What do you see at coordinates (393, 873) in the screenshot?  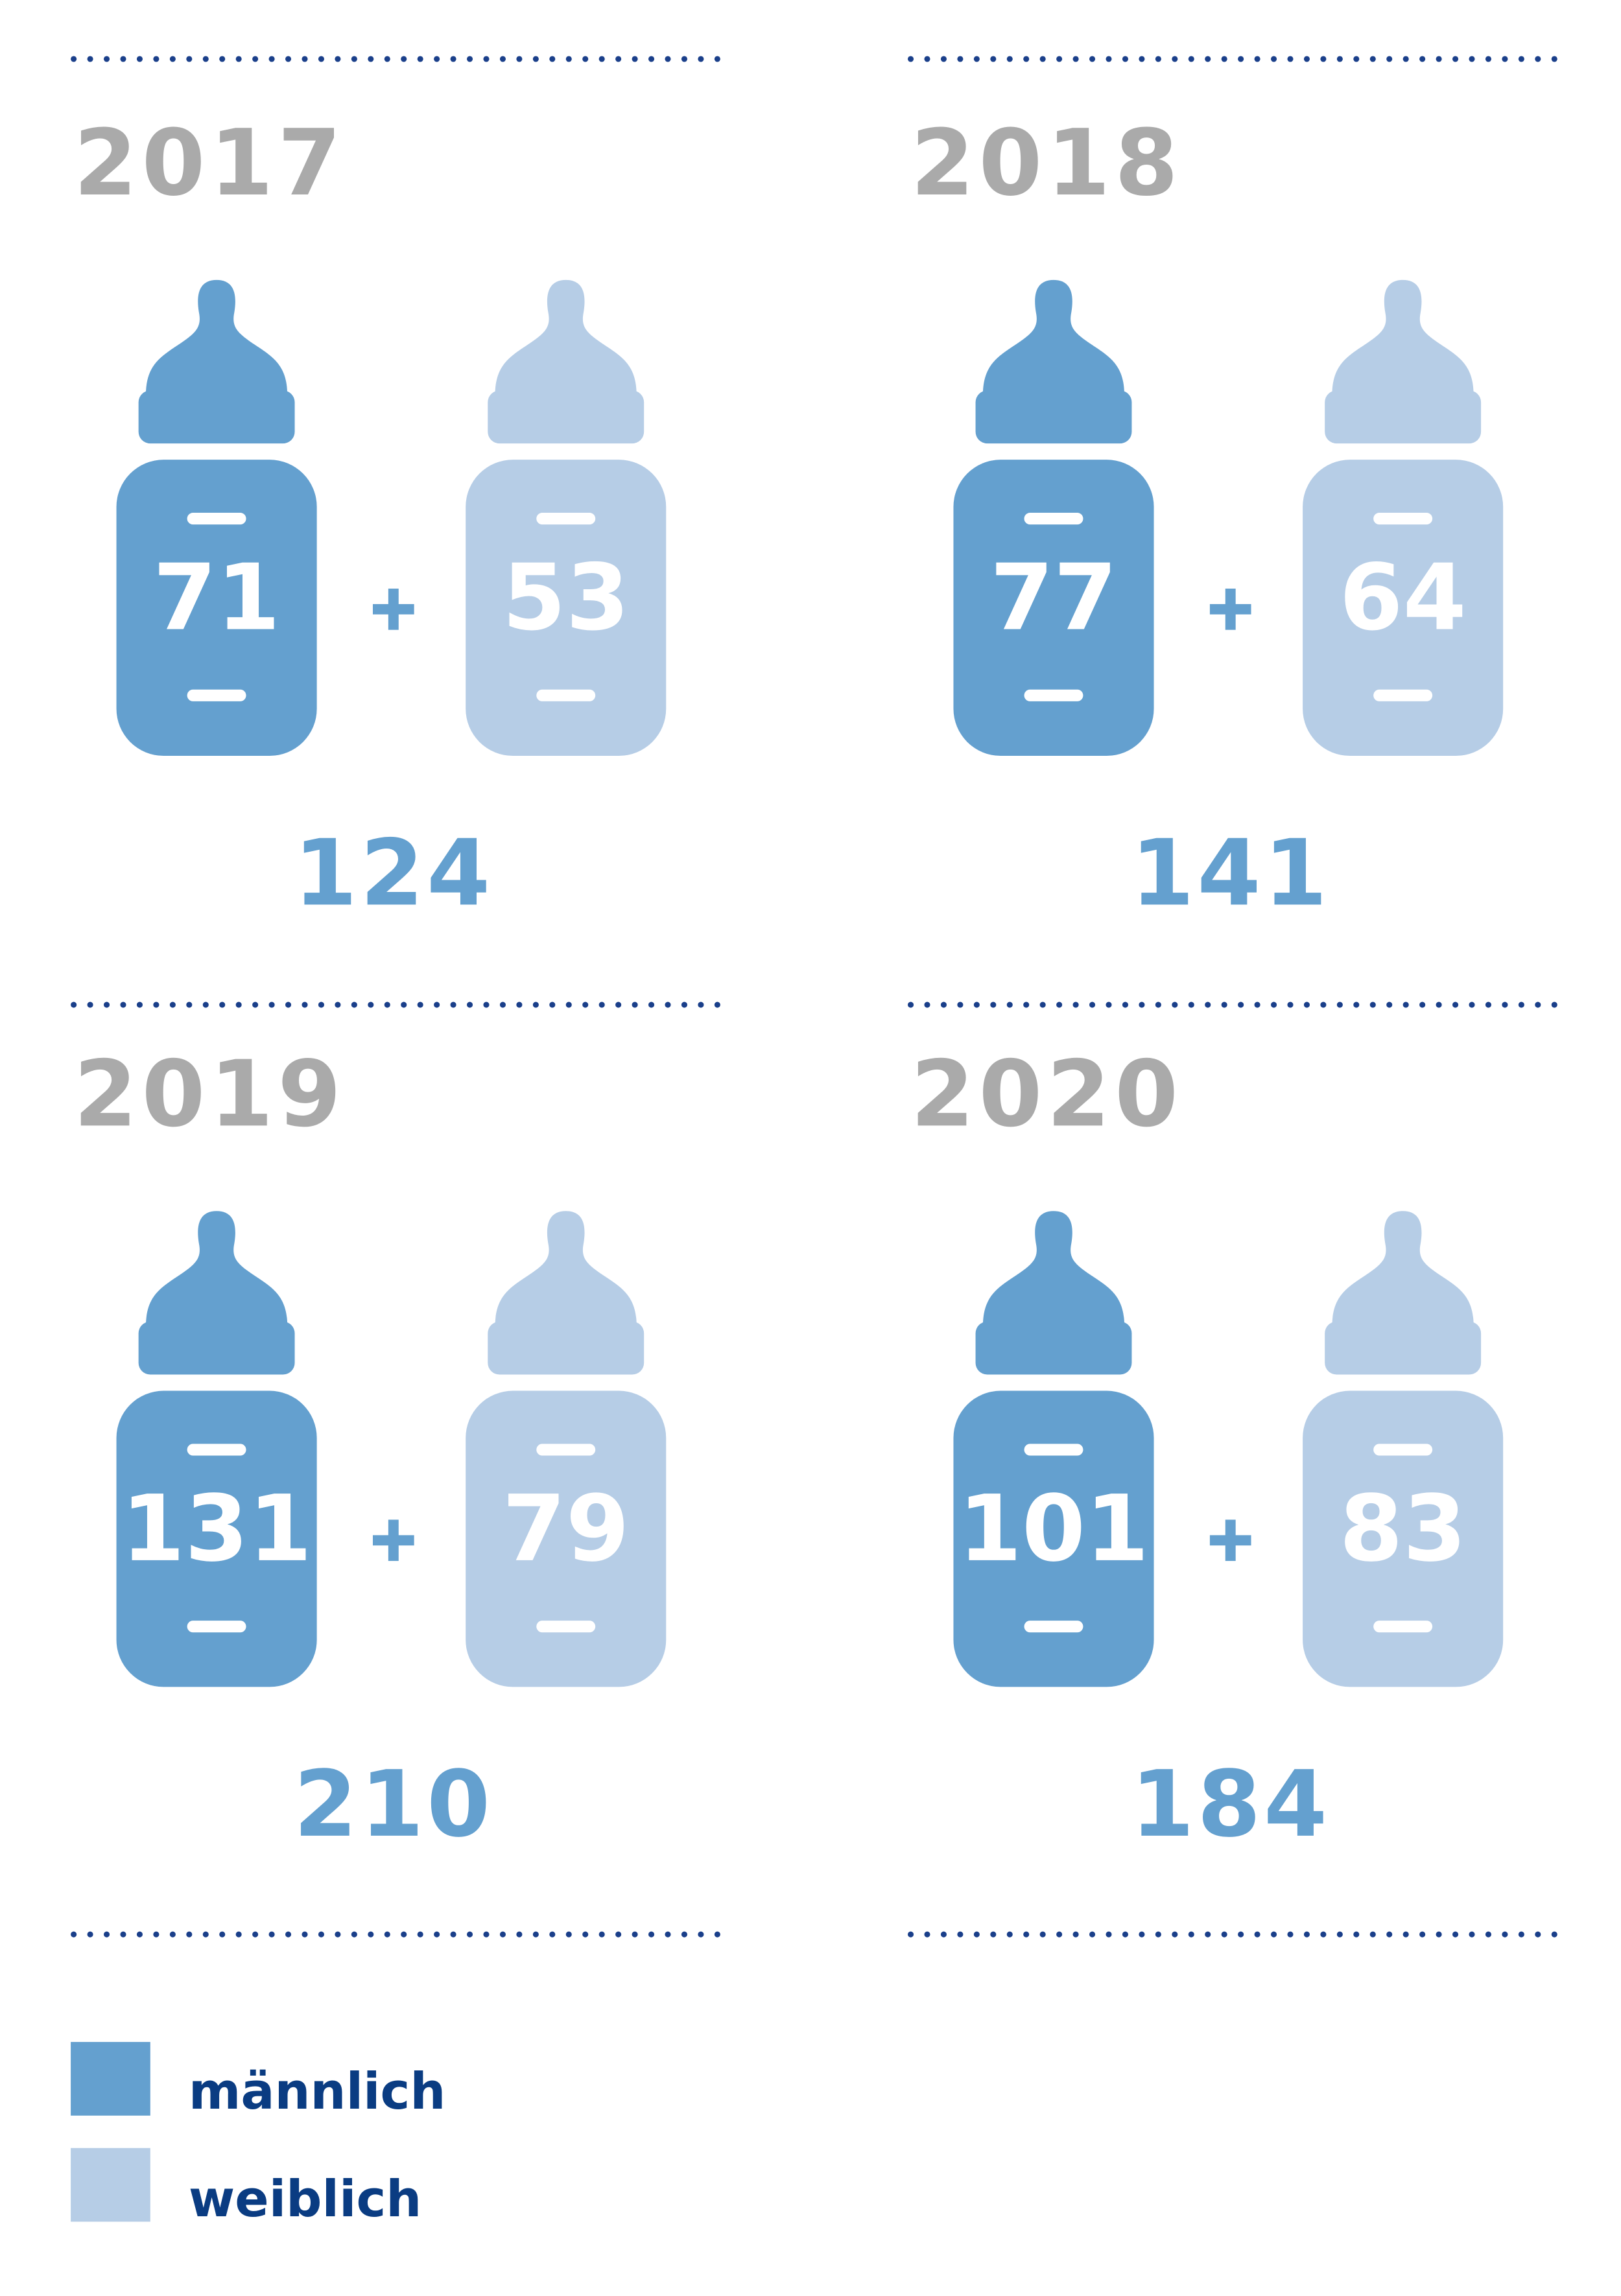 I see `total-value: 124` at bounding box center [393, 873].